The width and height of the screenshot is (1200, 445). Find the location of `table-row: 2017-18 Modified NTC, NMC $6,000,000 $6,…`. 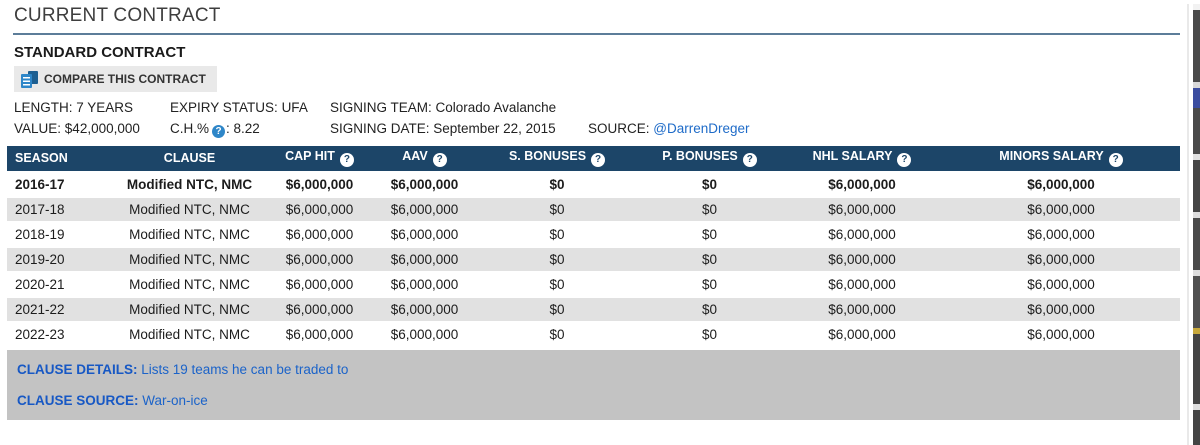

table-row: 2017-18 Modified NTC, NMC $6,000,000 $6,… is located at coordinates (593, 209).